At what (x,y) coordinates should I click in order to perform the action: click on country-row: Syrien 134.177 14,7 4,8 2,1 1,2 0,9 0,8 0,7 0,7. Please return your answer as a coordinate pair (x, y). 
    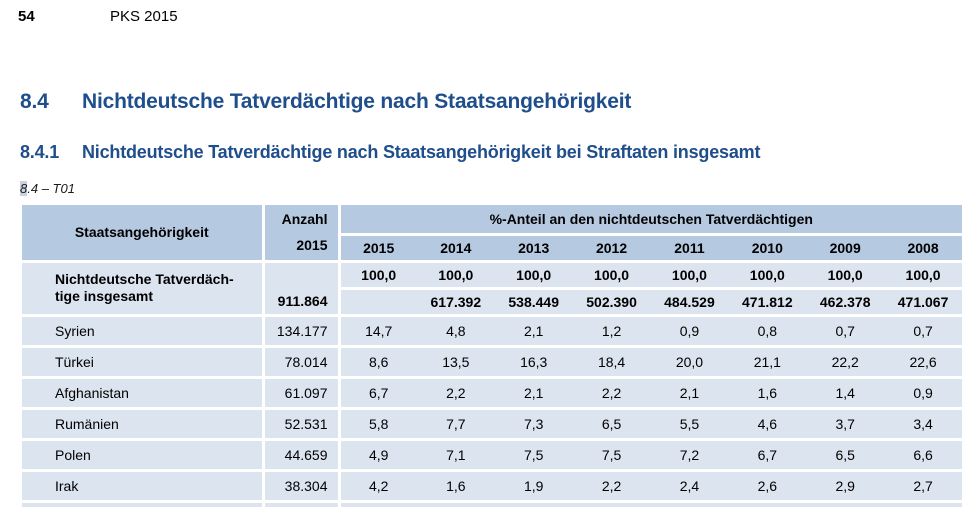
    Looking at the image, I should click on (492, 329).